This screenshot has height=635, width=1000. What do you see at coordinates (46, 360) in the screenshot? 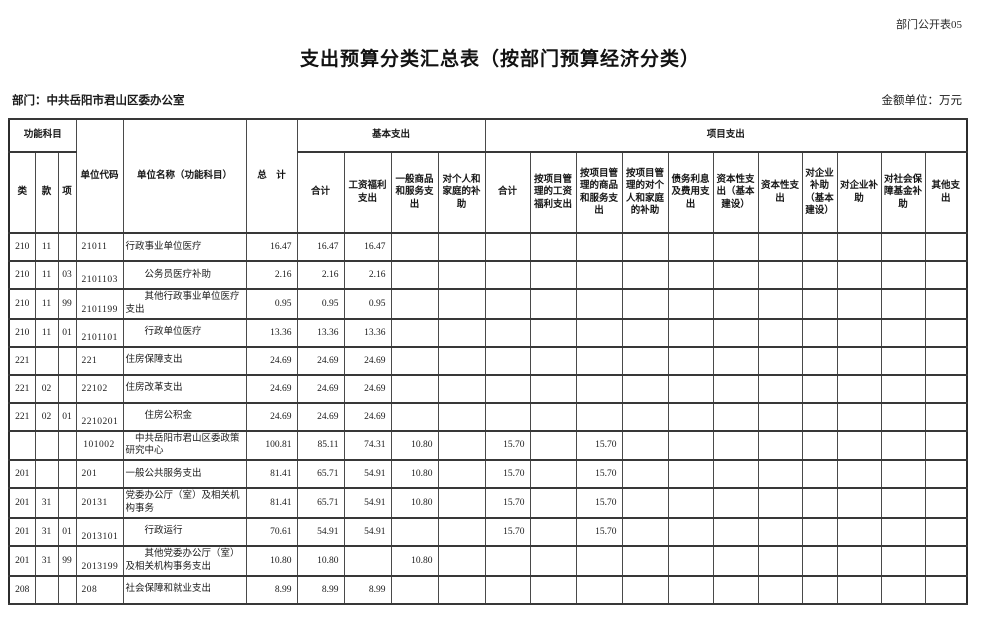
I see `func-section-cell` at bounding box center [46, 360].